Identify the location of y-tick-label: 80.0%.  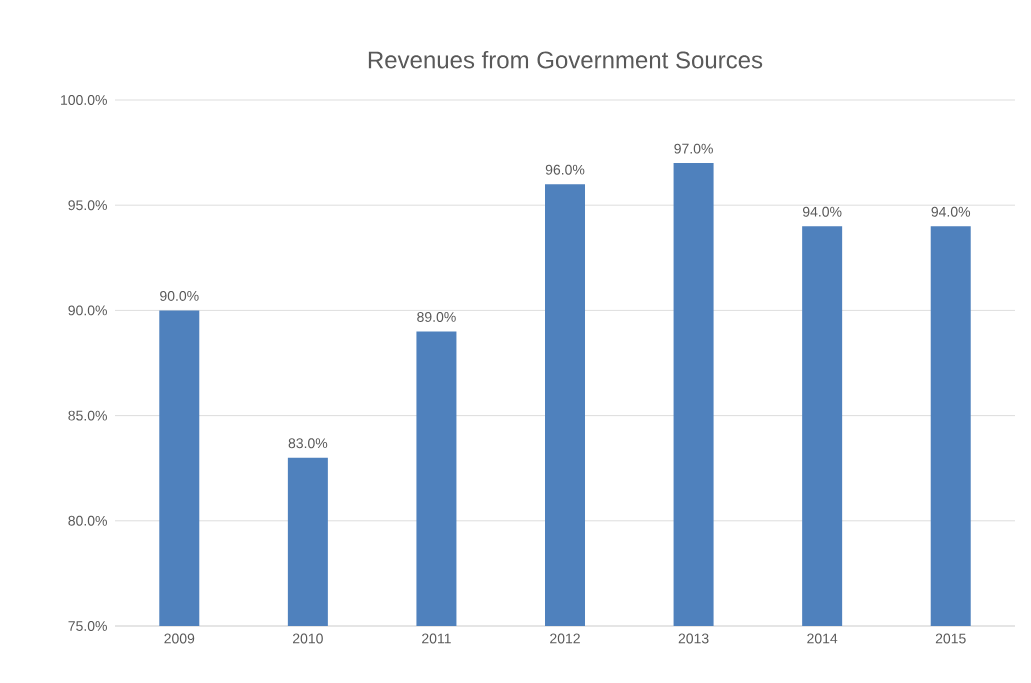
(87, 520).